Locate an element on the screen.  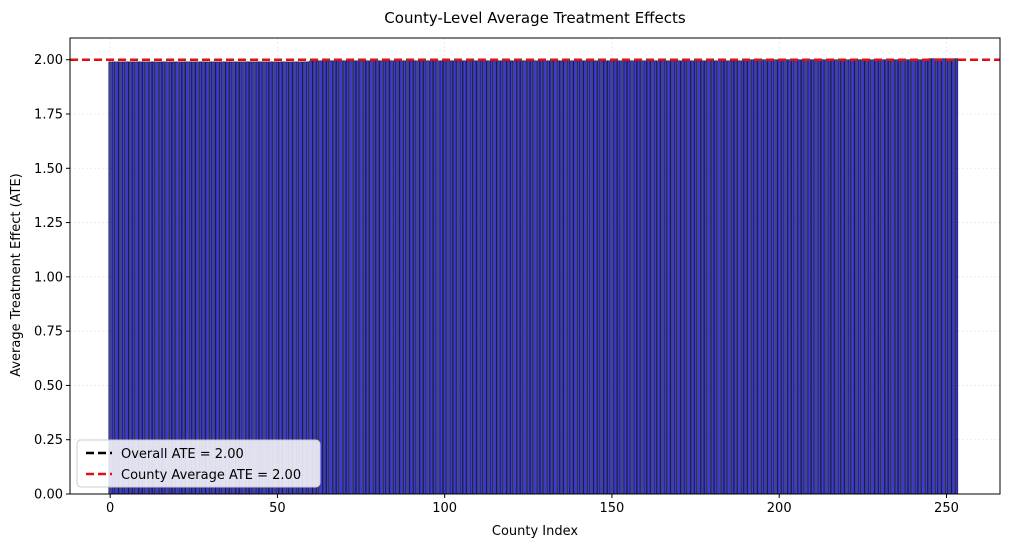
y-tick-label: 0.50 is located at coordinates (48, 386).